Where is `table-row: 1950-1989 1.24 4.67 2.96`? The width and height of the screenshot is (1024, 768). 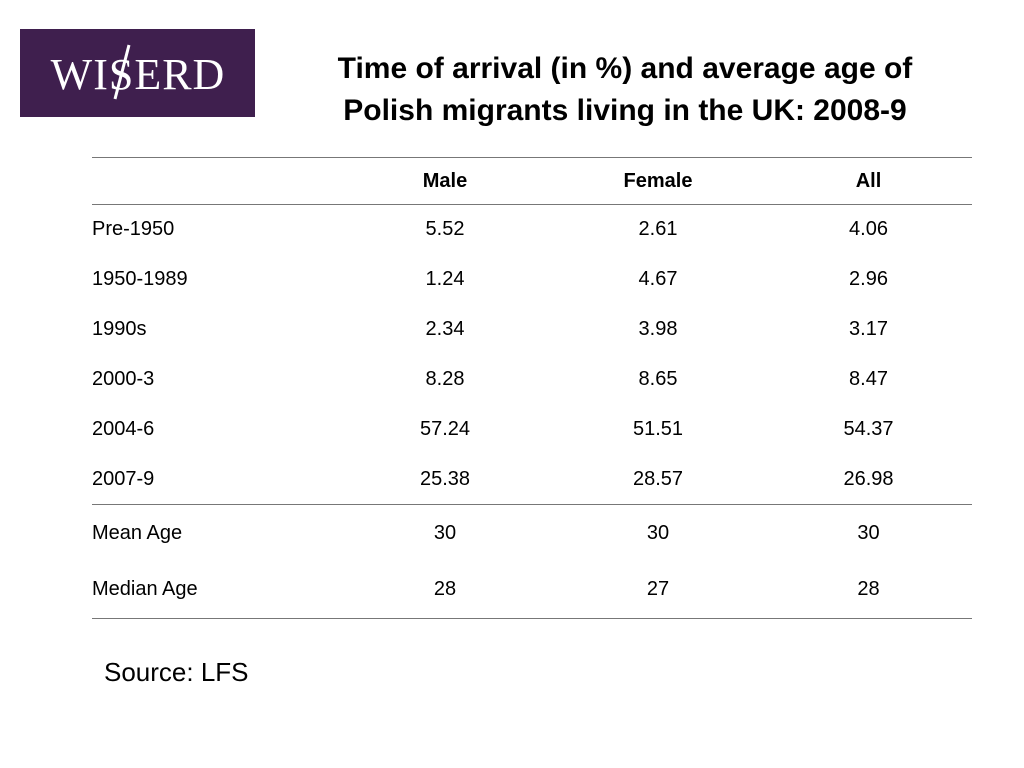 table-row: 1950-1989 1.24 4.67 2.96 is located at coordinates (532, 280).